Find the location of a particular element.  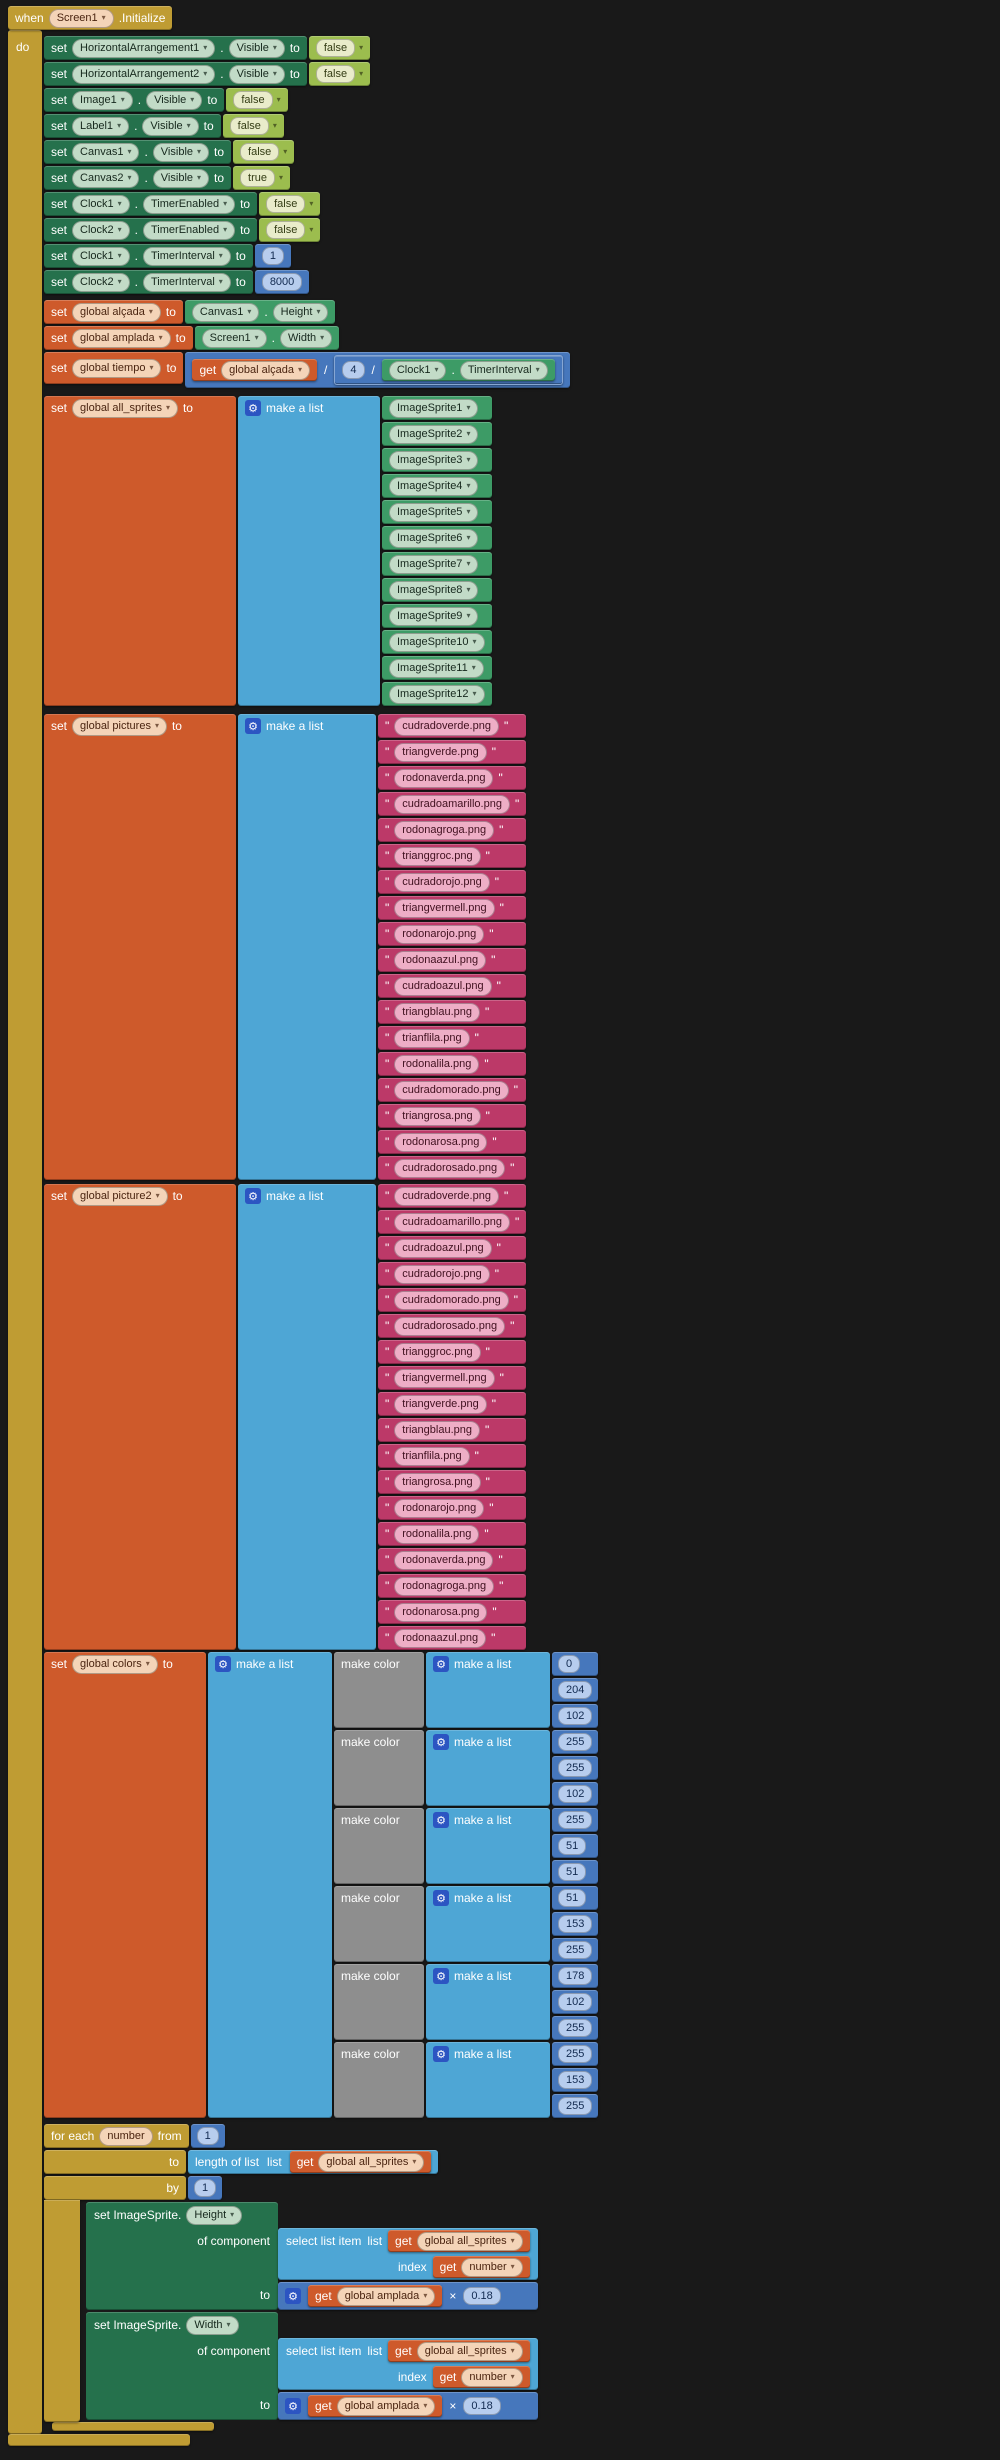

value-block: 8000 ▾ is located at coordinates (282, 282).